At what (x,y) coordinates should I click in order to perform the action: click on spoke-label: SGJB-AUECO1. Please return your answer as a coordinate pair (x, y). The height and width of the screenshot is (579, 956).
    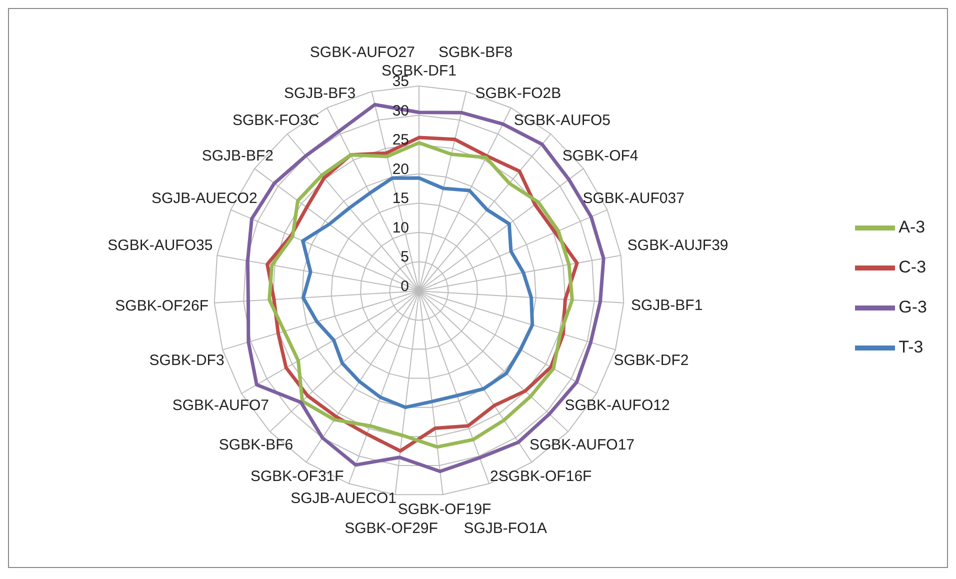
    Looking at the image, I should click on (343, 498).